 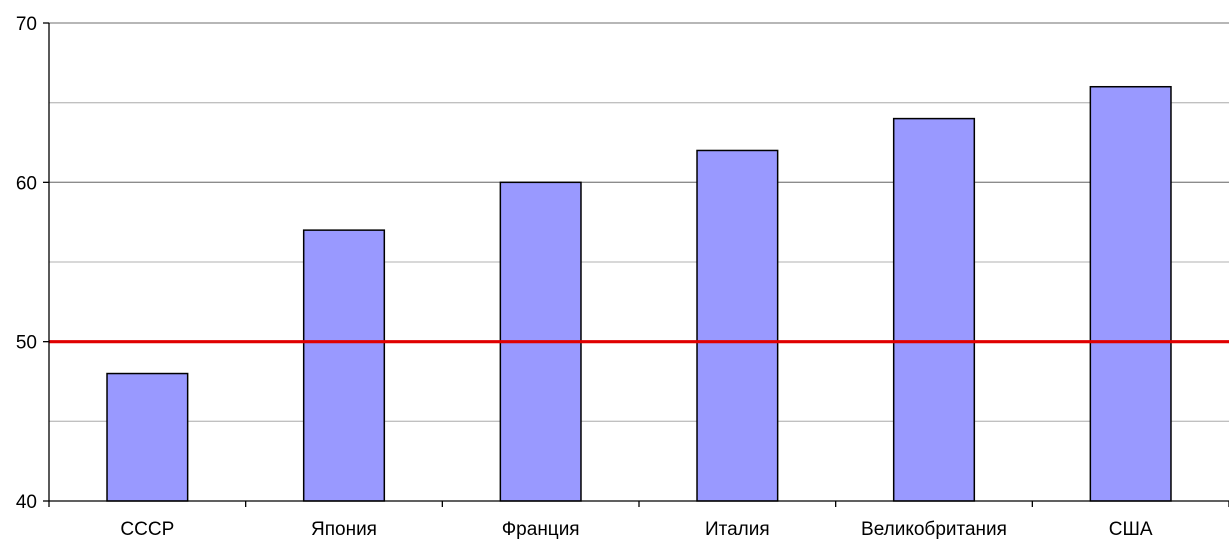 What do you see at coordinates (541, 529) in the screenshot?
I see `x-tick-label: Франция` at bounding box center [541, 529].